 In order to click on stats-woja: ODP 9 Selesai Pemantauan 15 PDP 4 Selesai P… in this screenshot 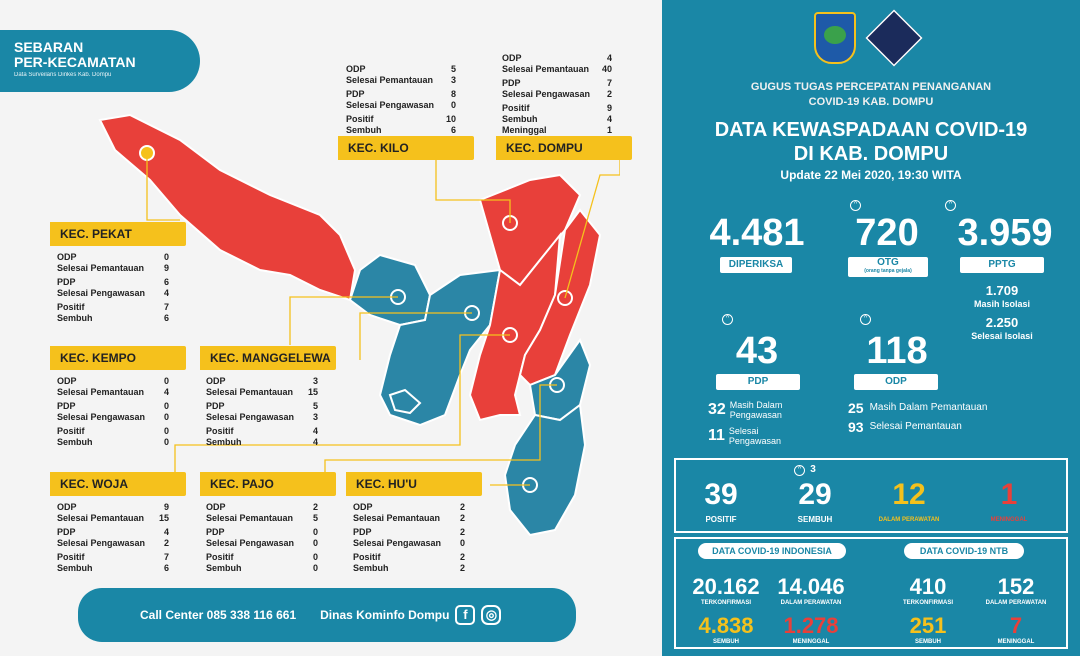, I will do `click(113, 537)`.